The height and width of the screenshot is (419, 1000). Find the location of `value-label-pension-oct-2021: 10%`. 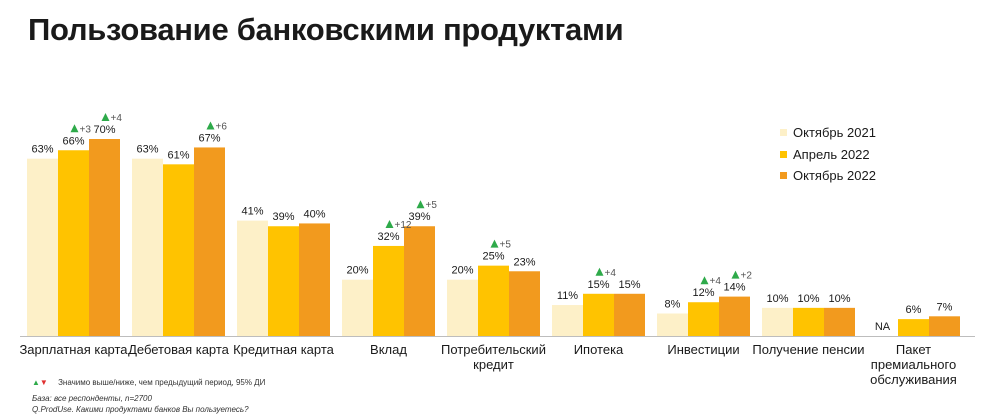

value-label-pension-oct-2021: 10% is located at coordinates (777, 299).